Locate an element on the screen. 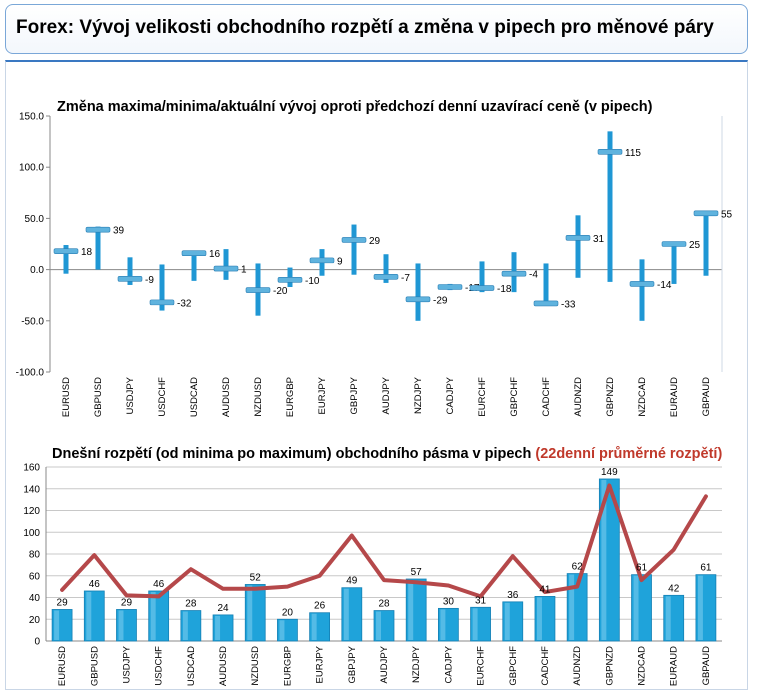  chart1-category-label: EURJPY is located at coordinates (322, 395).